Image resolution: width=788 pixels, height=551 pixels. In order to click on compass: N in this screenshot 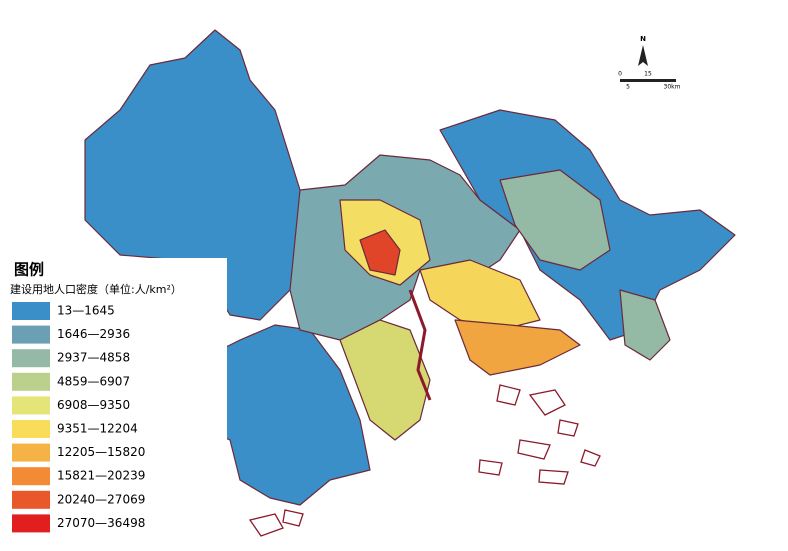, I will do `click(643, 50)`.